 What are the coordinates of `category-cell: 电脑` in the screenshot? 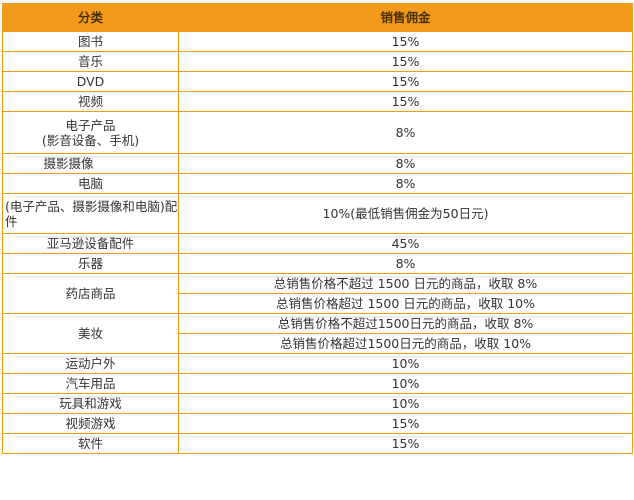 It's located at (90, 183).